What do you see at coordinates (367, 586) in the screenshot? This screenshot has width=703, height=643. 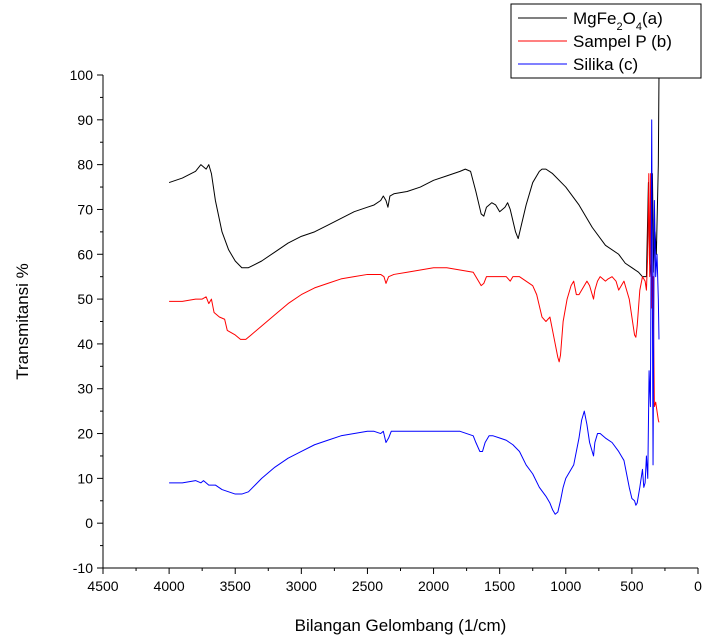 I see `x-tick-label: 2500` at bounding box center [367, 586].